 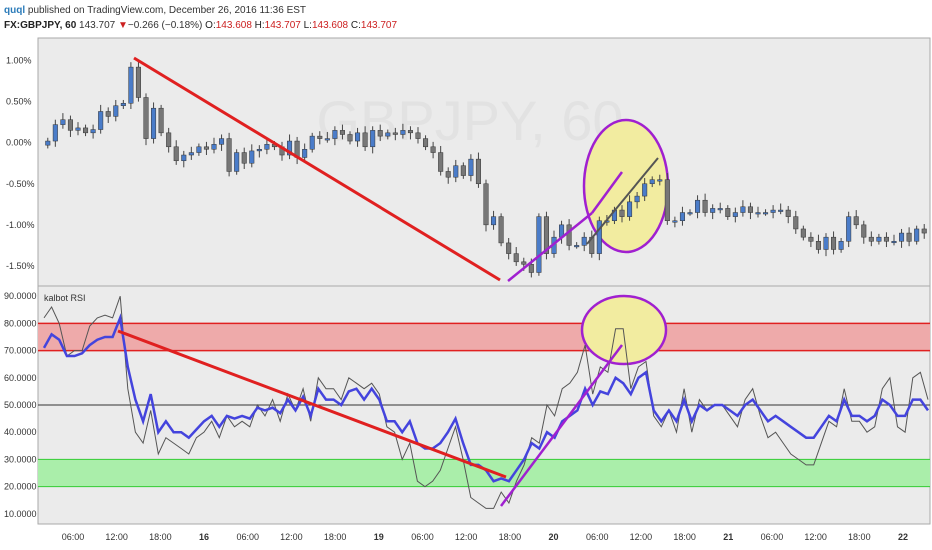 I want to click on price-uptrend-line-upper, so click(x=607, y=192).